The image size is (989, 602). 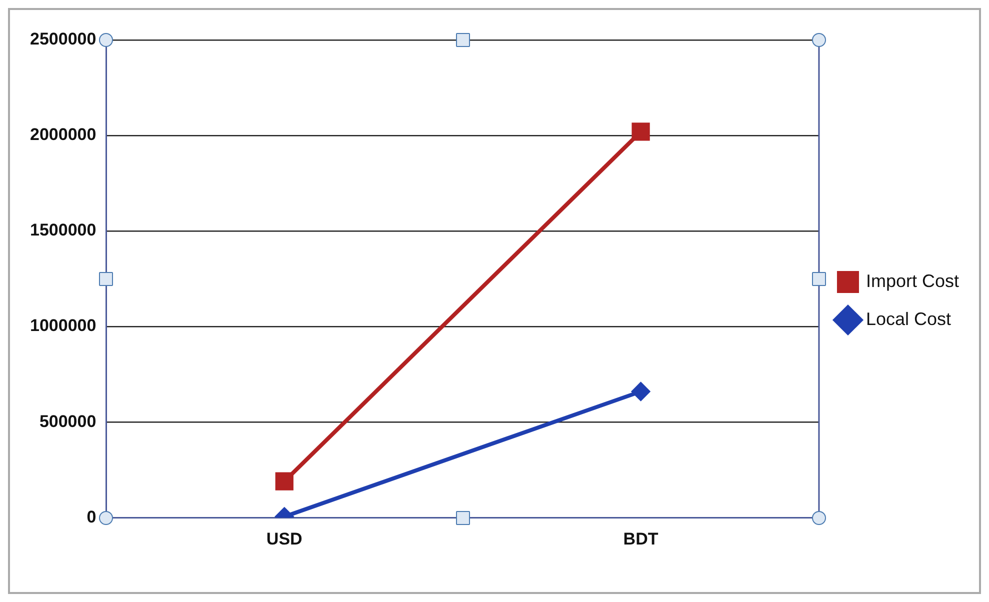 I want to click on y-tick-label: 1500000, so click(x=63, y=230).